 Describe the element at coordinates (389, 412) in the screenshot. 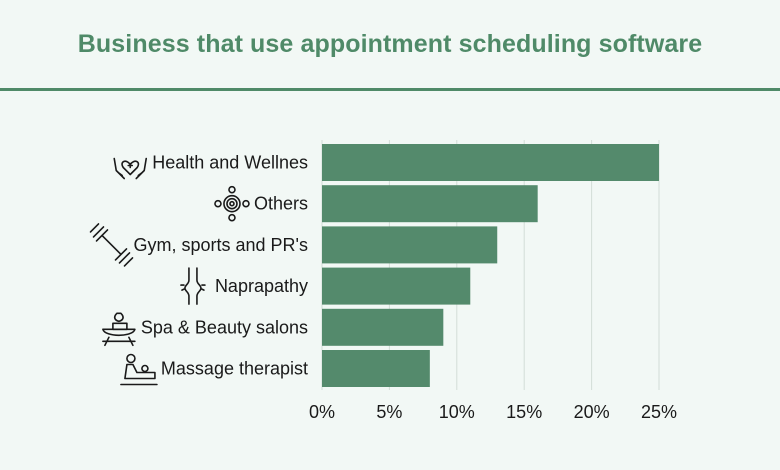

I see `x-tick-label: 5%` at that location.